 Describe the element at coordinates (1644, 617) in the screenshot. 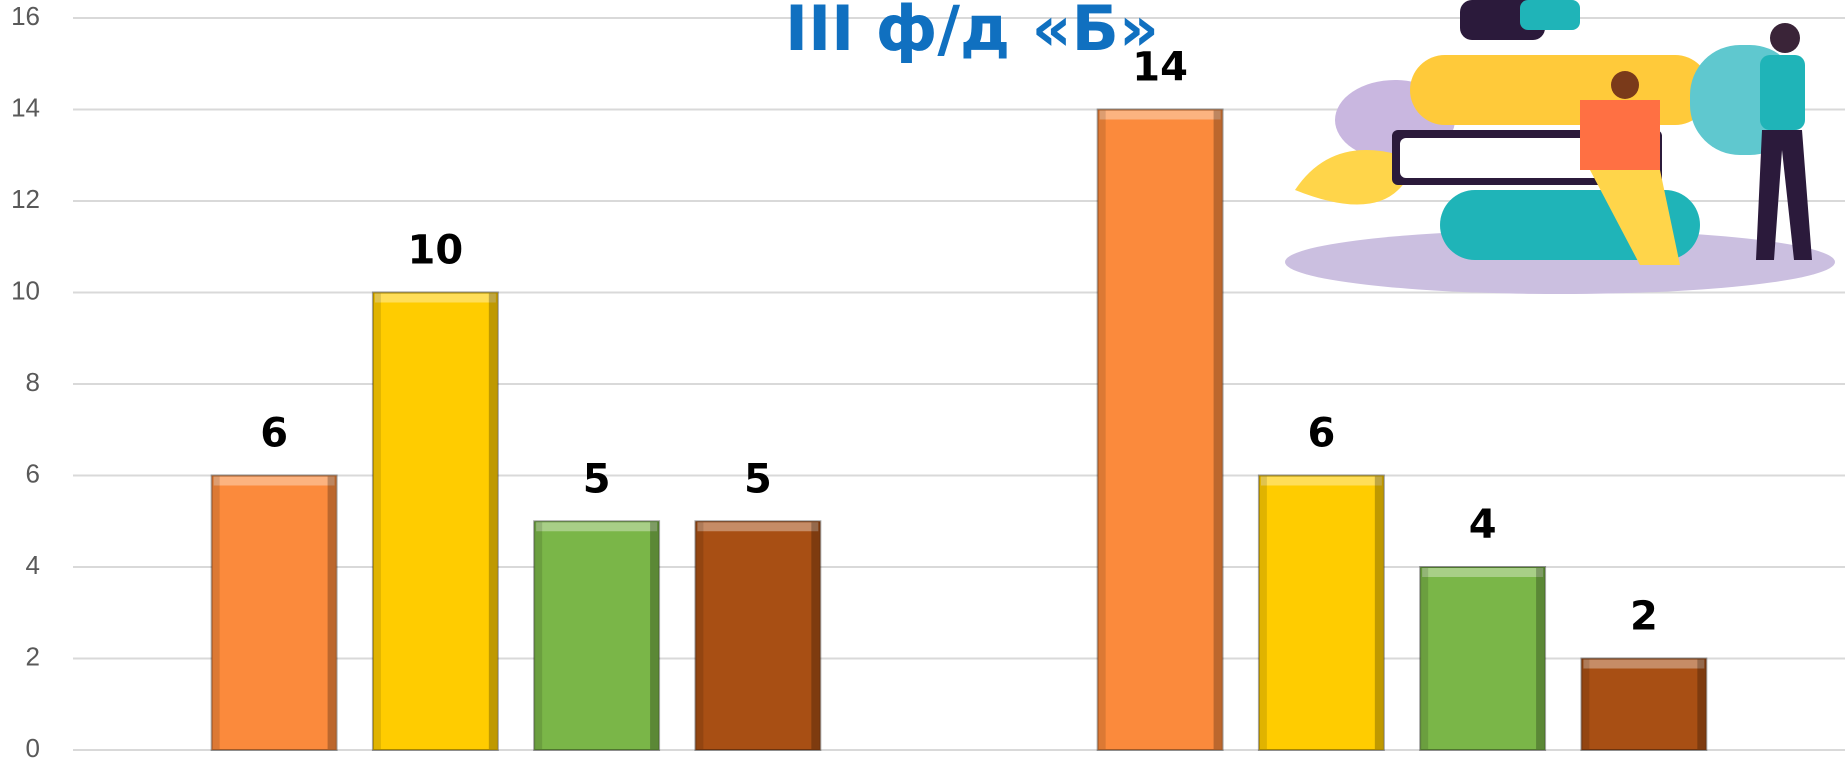

I see `value-label: 2` at that location.